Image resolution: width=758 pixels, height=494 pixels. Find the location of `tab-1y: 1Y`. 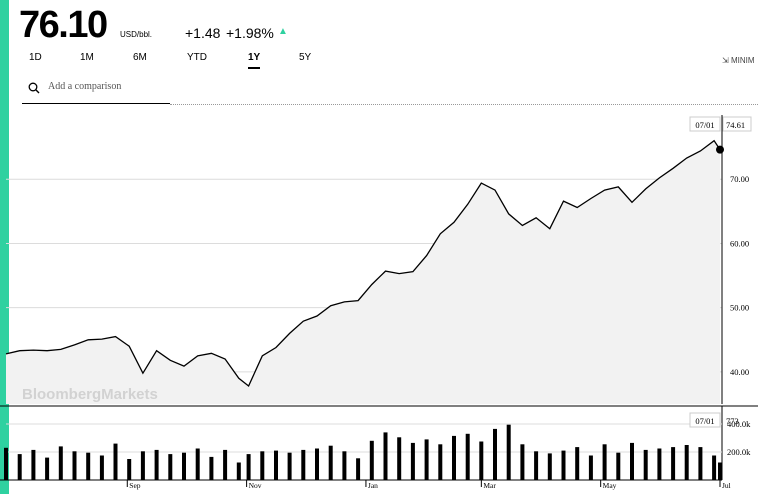

tab-1y: 1Y is located at coordinates (254, 60).